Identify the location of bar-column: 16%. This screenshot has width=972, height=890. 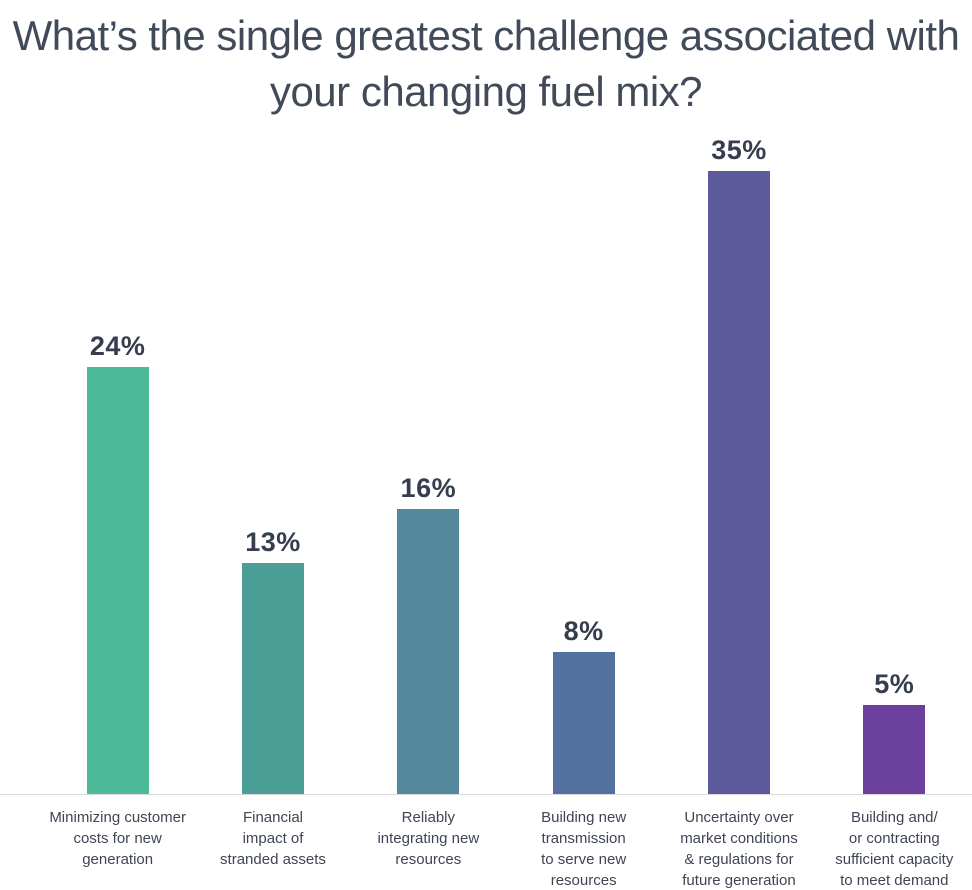
(428, 633).